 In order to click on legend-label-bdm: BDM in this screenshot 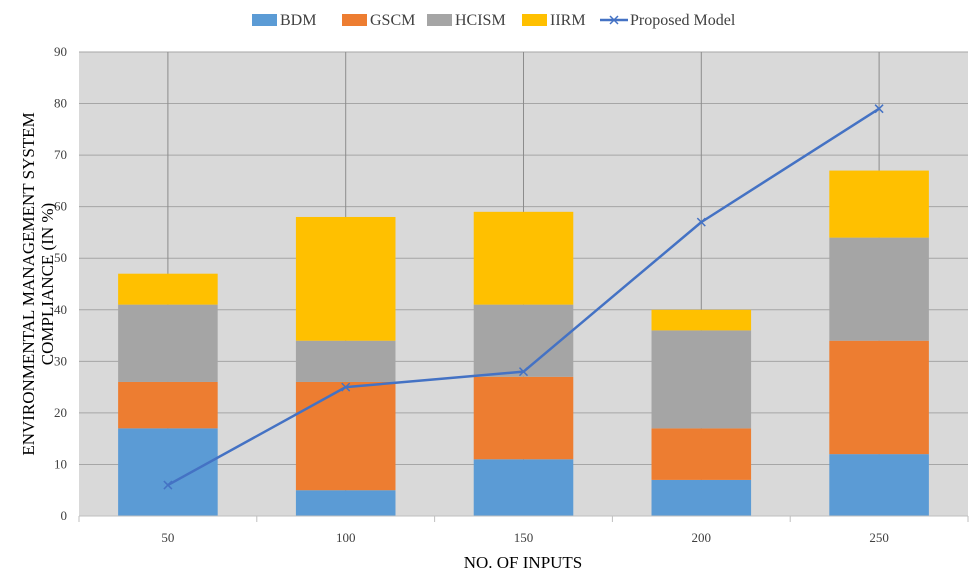, I will do `click(298, 20)`.